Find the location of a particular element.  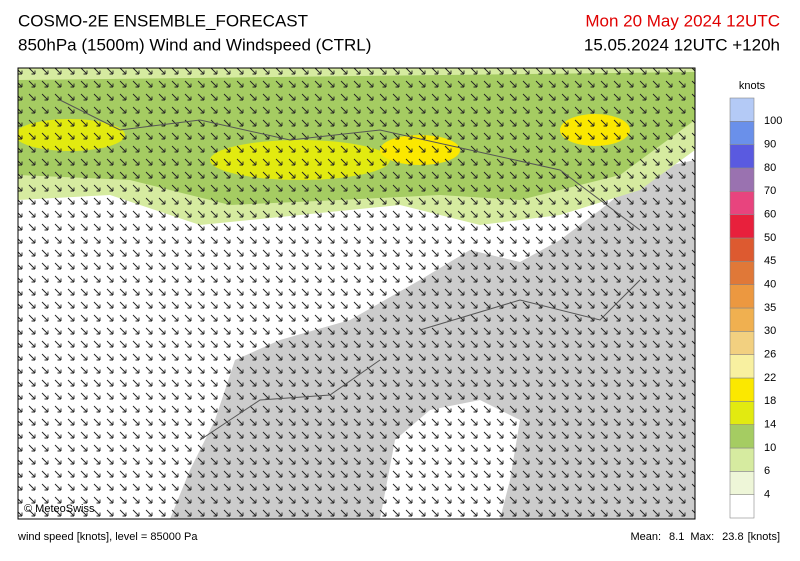

colorbar-label: 4 is located at coordinates (767, 495).